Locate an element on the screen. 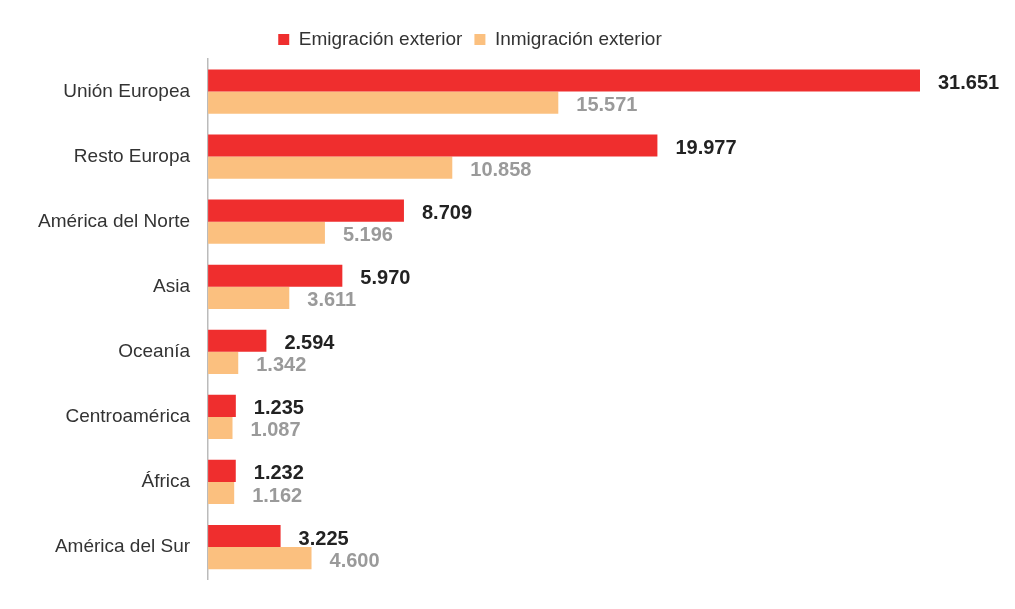  data-label: 1.162 is located at coordinates (277, 494).